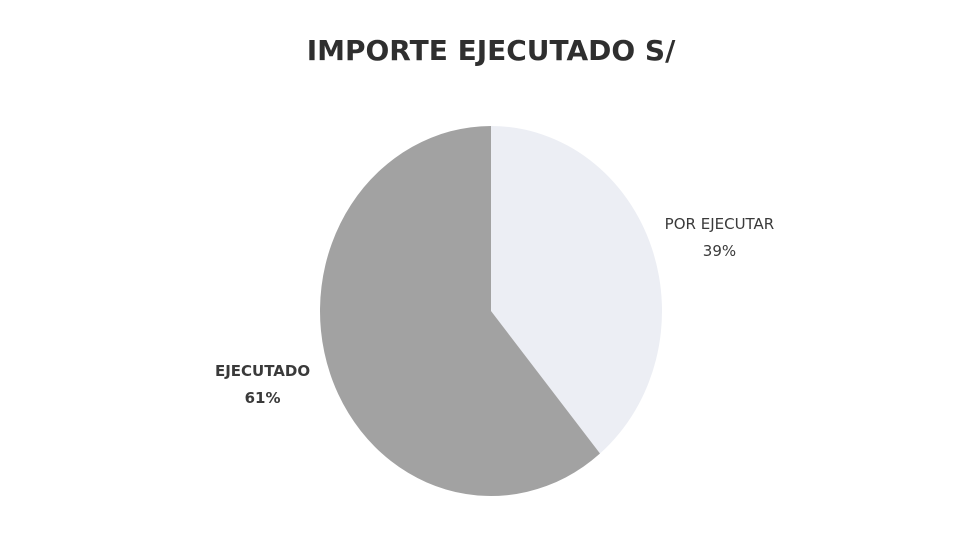 This screenshot has width=967, height=546. Describe the element at coordinates (720, 224) in the screenshot. I see `slice-label: POR EJECUTAR` at that location.